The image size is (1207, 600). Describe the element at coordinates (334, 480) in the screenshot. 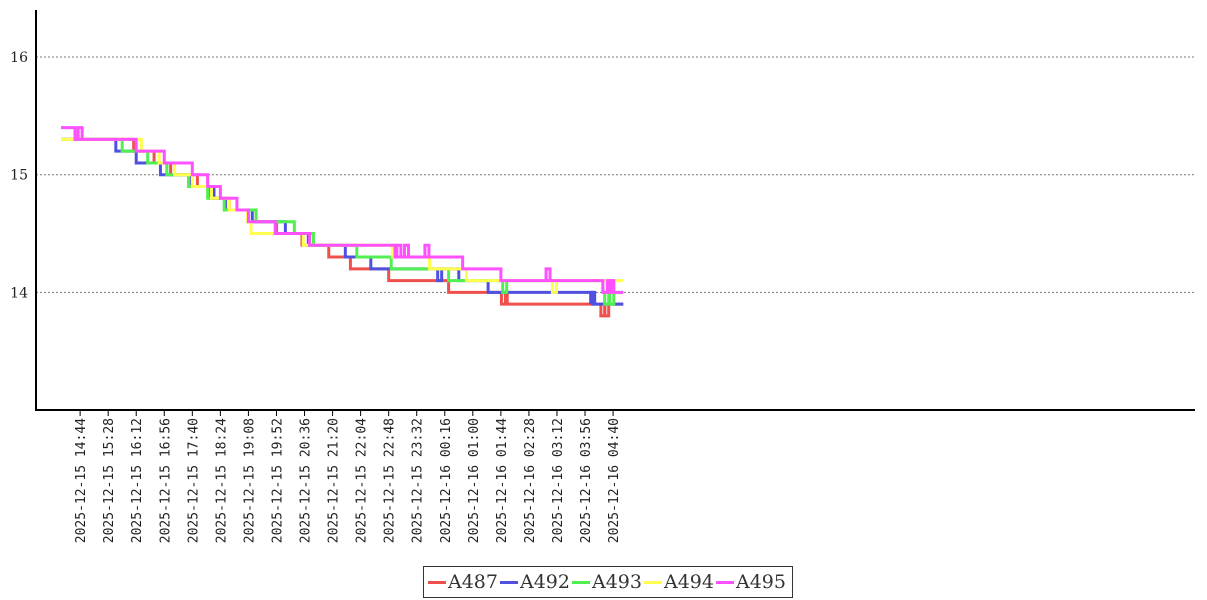

I see `x-tick-label: 2025-12-15 21:20` at that location.